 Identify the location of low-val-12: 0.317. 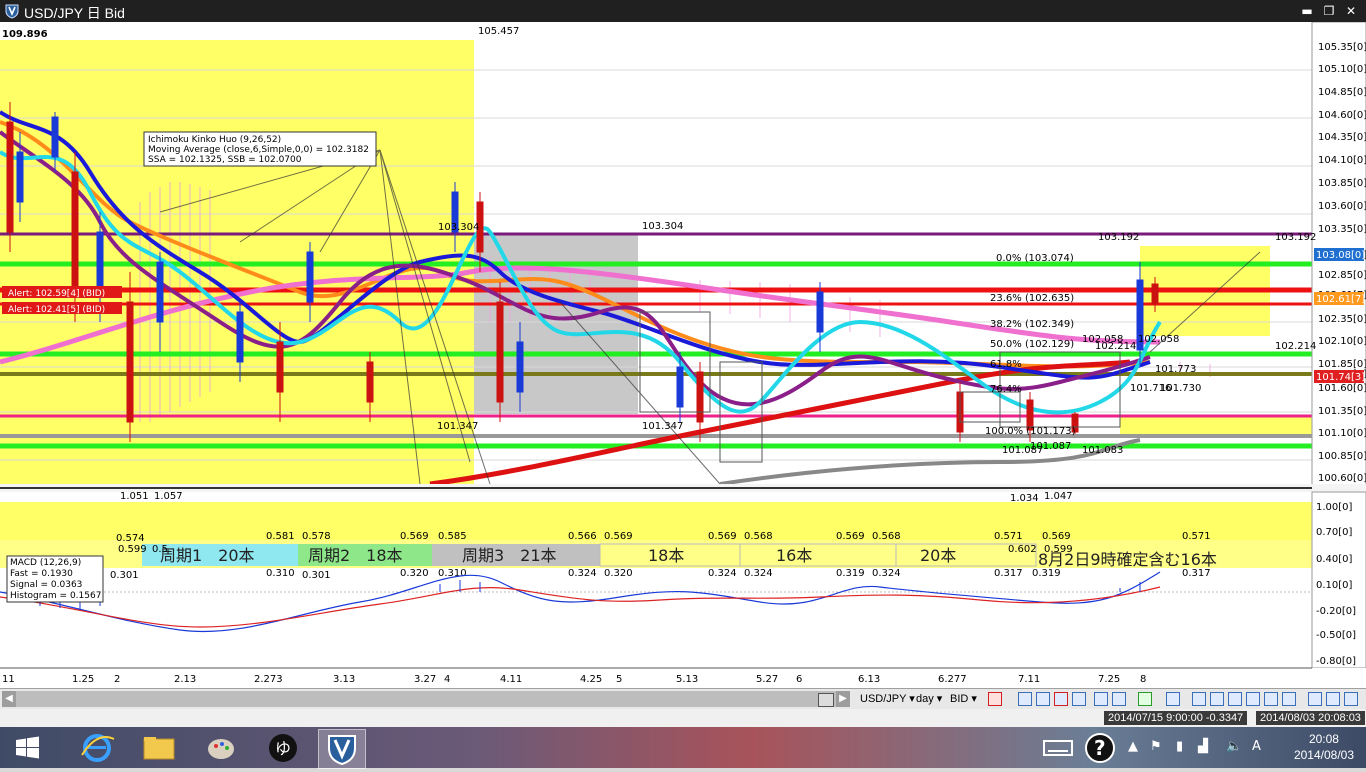
(1008, 573).